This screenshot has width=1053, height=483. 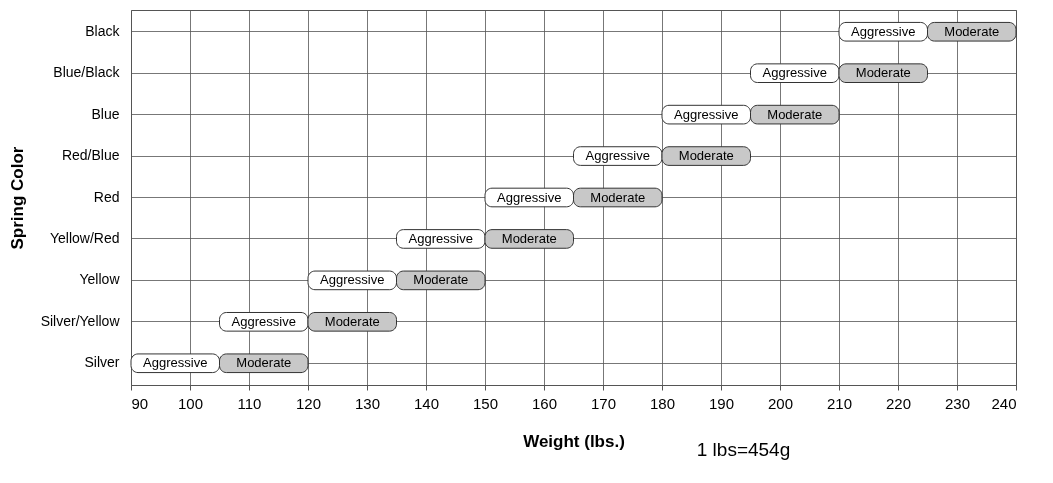 I want to click on y-axis-title: Spring Color, so click(x=17, y=198).